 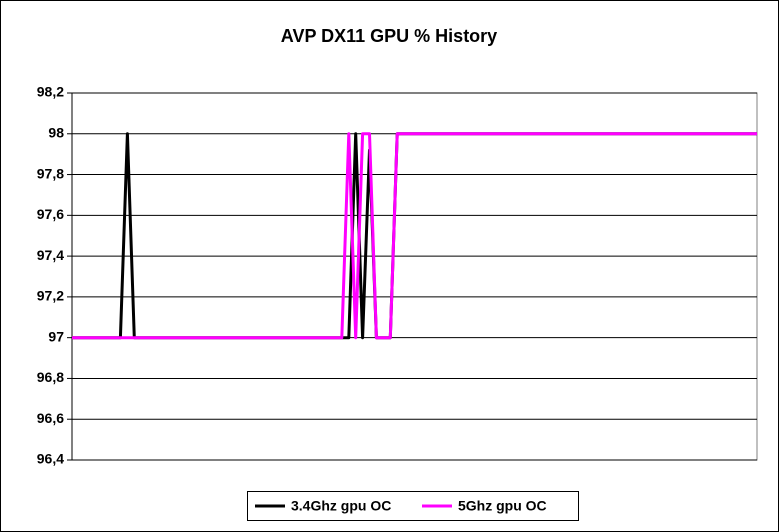 What do you see at coordinates (502, 506) in the screenshot?
I see `legend-label: 5Ghz gpu OC` at bounding box center [502, 506].